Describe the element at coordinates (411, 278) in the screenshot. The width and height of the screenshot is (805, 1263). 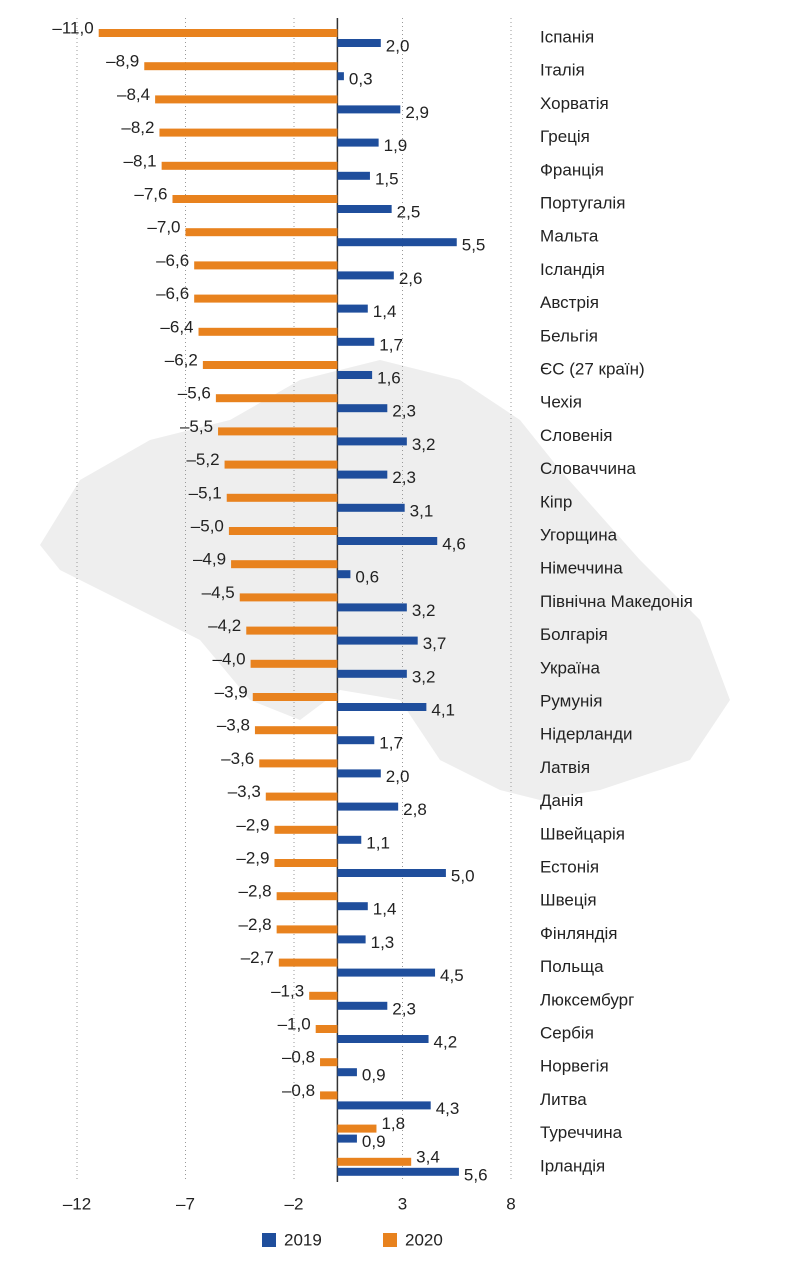
I see `value-label: 2,6` at that location.